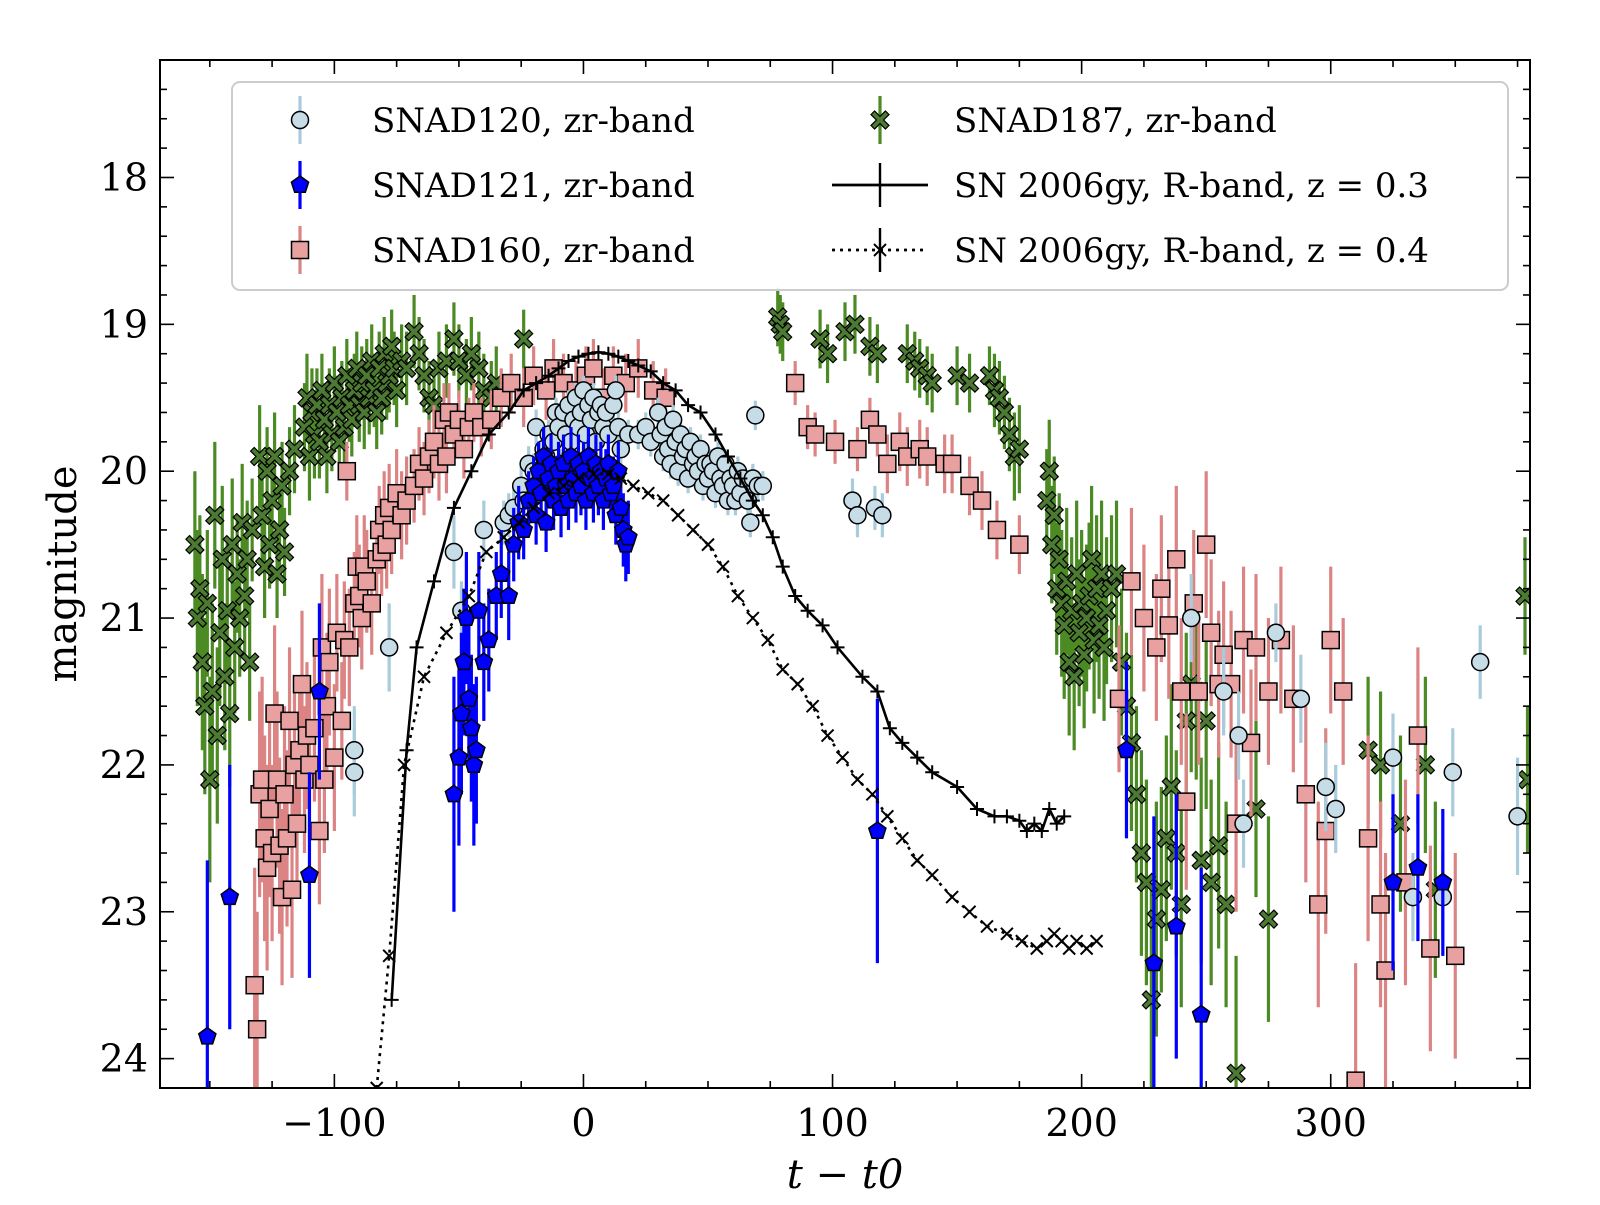 The width and height of the screenshot is (1600, 1205). Describe the element at coordinates (124, 1059) in the screenshot. I see `y-tick-label: 24` at that location.